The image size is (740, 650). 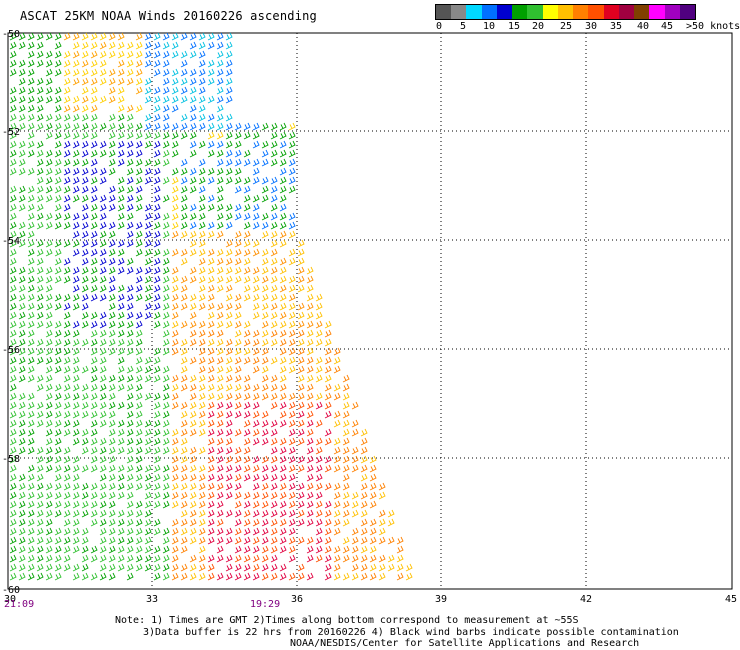 What do you see at coordinates (514, 26) in the screenshot?
I see `scale-label: 15` at bounding box center [514, 26].